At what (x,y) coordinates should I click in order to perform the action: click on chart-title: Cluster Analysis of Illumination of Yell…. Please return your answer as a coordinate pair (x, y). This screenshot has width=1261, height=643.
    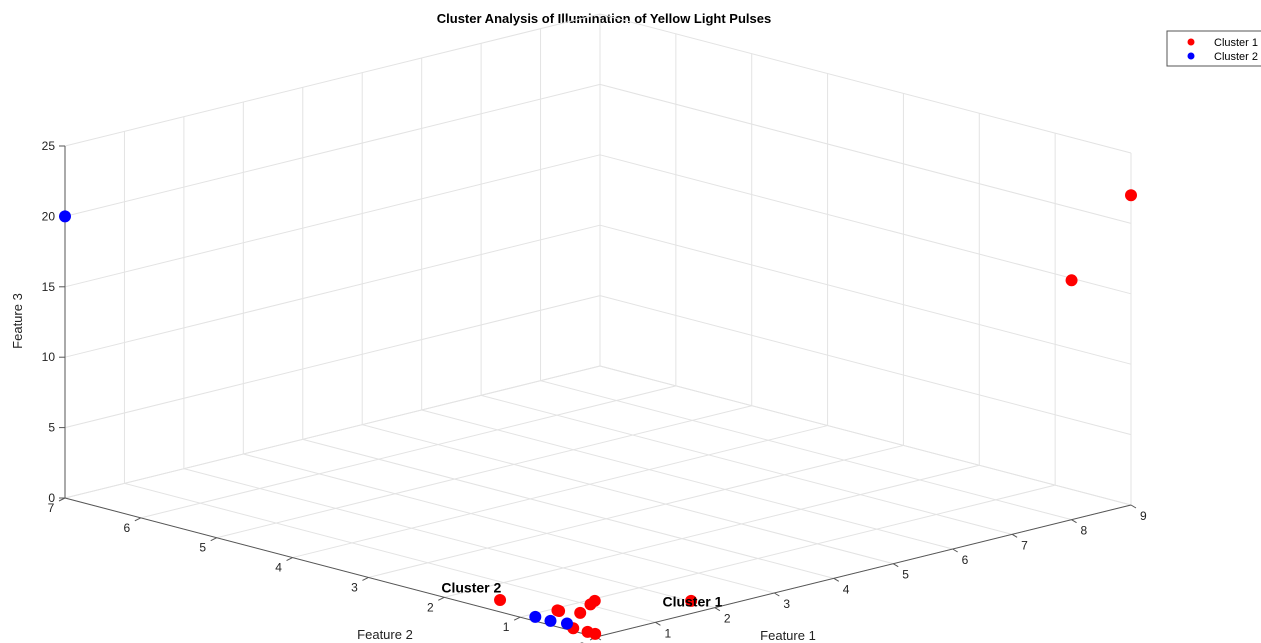
    Looking at the image, I should click on (604, 18).